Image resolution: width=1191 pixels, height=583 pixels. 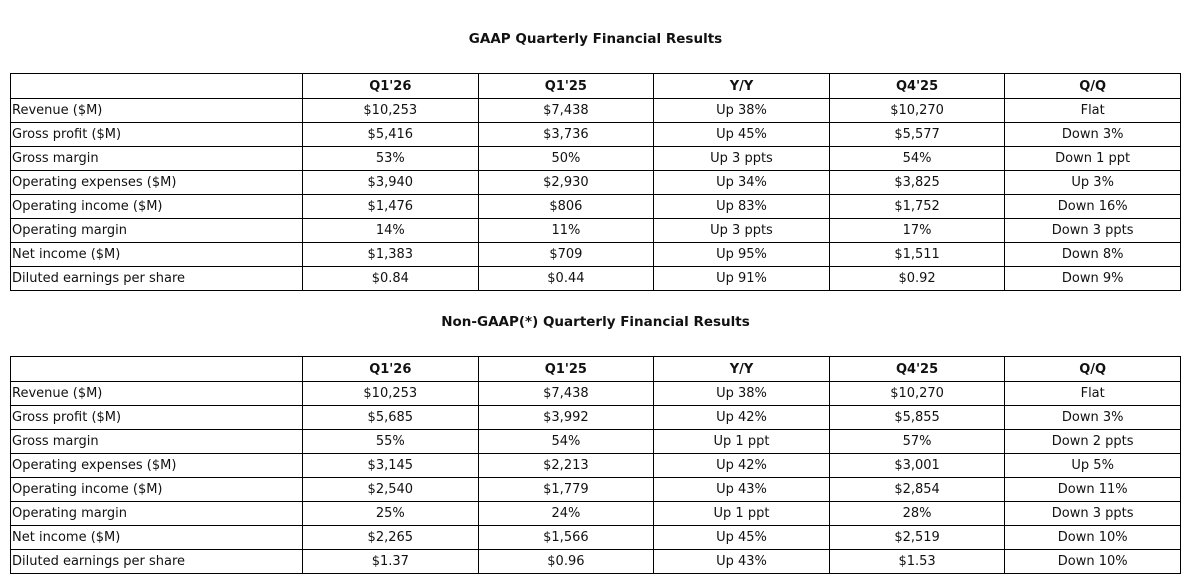 What do you see at coordinates (156, 254) in the screenshot?
I see `row-label: Net income ($M)` at bounding box center [156, 254].